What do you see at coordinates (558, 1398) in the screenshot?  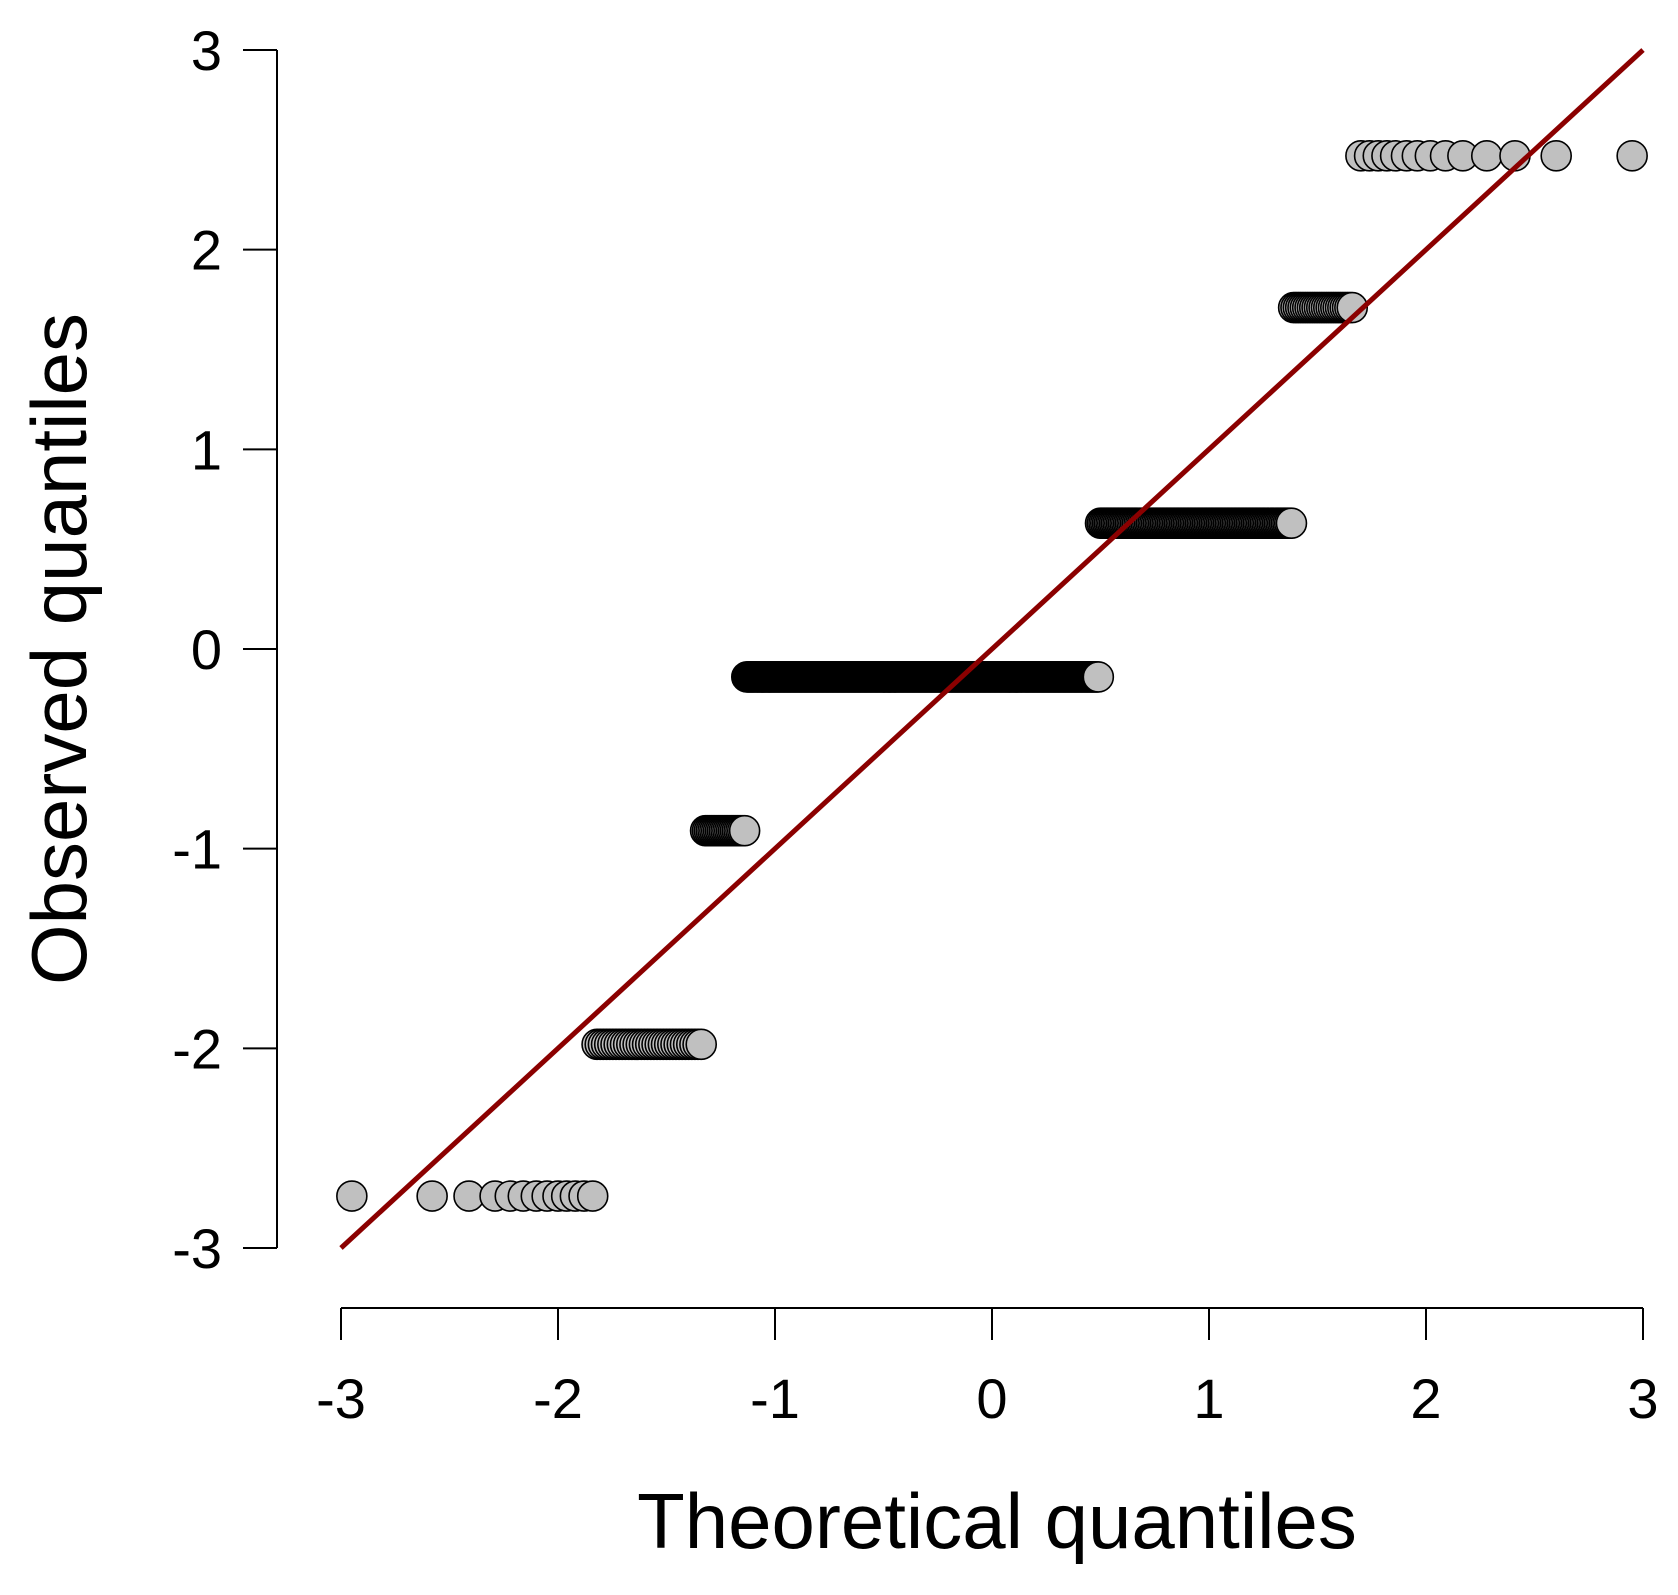 I see `x-tick-label: -2` at bounding box center [558, 1398].